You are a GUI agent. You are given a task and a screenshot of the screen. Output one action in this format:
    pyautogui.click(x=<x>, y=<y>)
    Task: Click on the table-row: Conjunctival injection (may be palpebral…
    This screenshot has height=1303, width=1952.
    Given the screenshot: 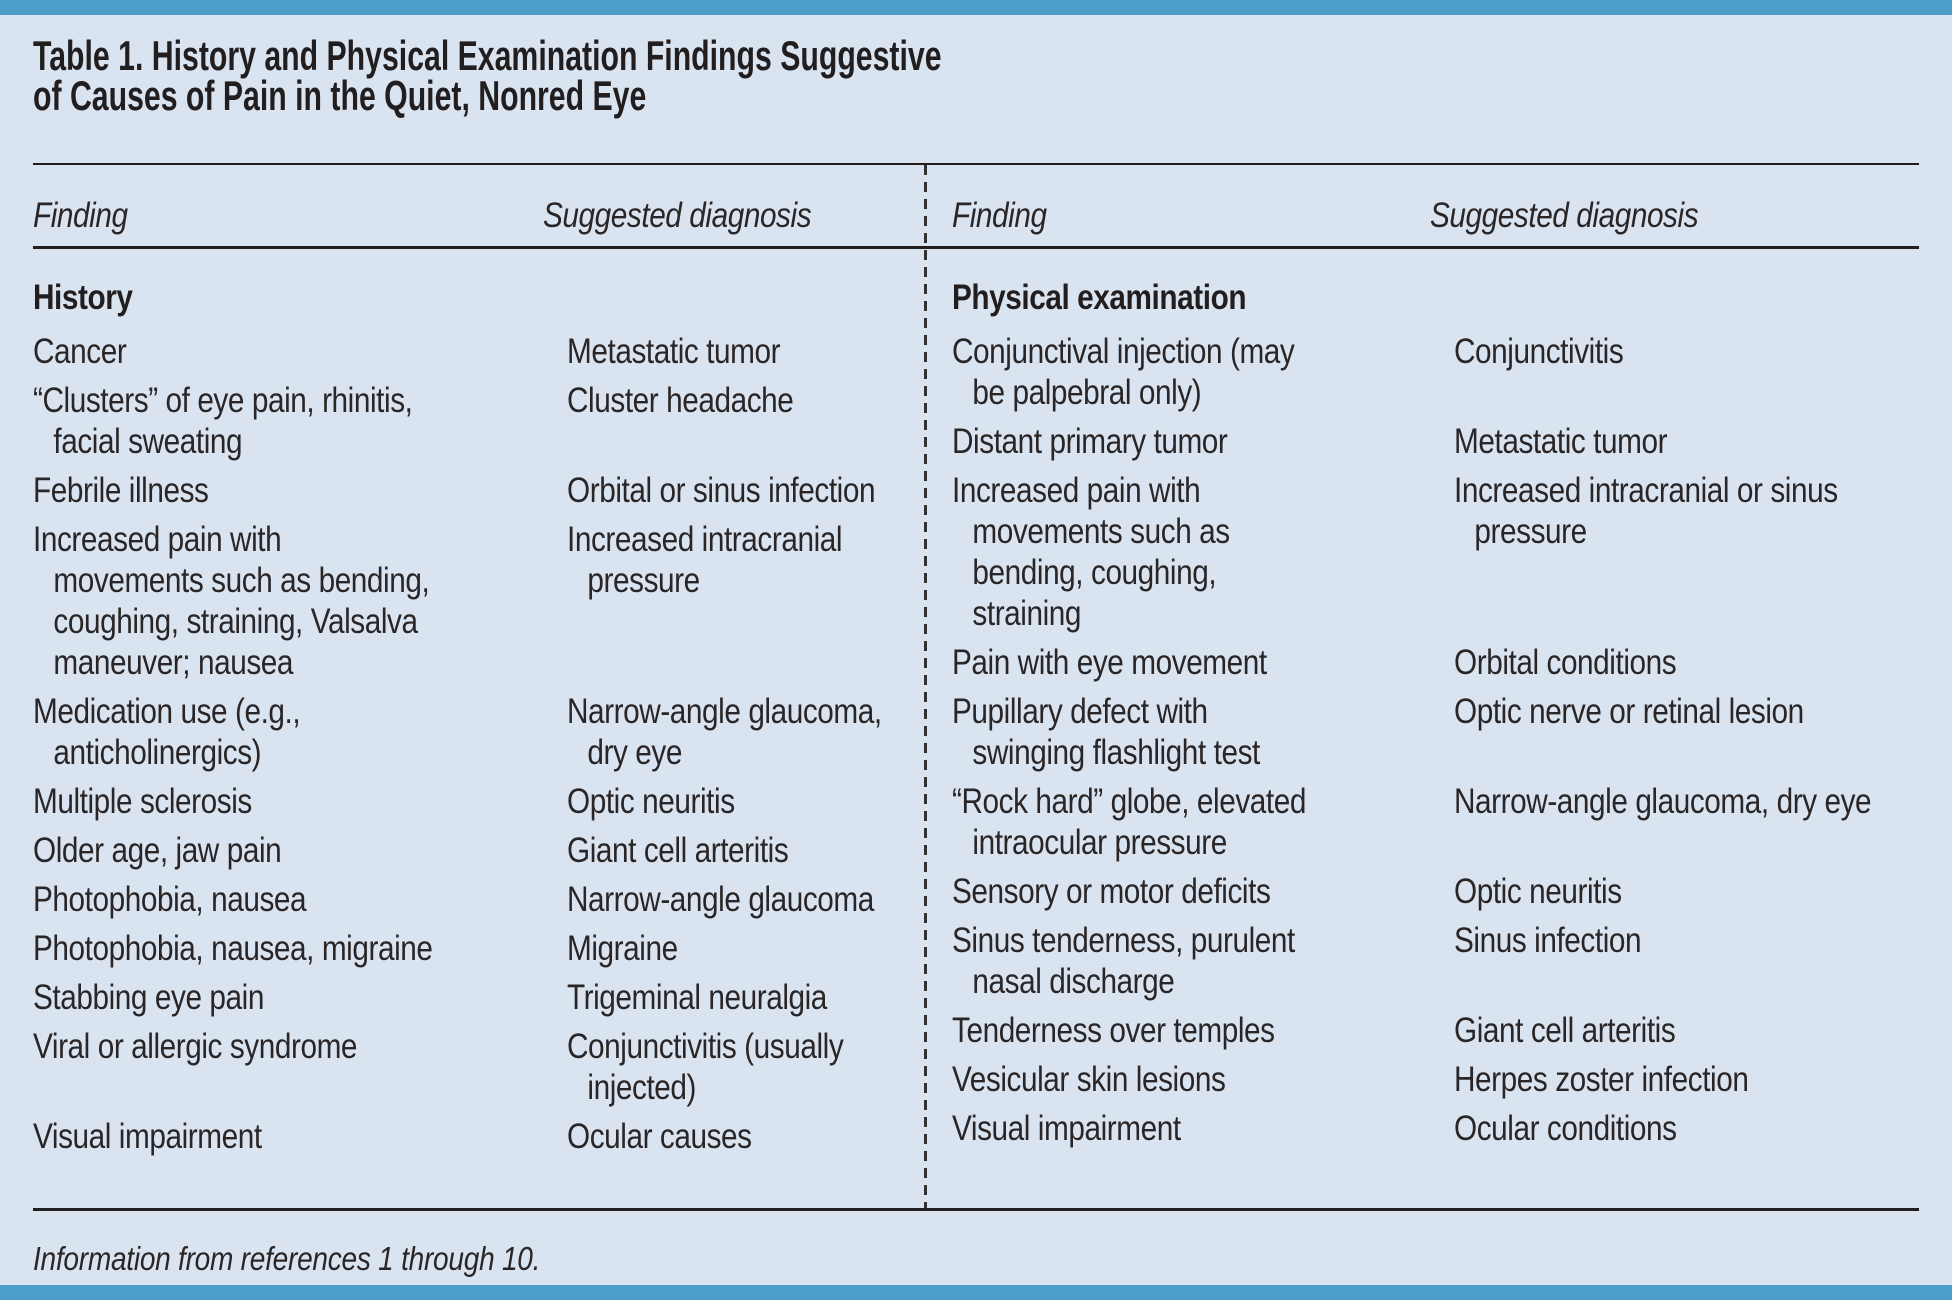 What is the action you would take?
    pyautogui.click(x=1435, y=372)
    